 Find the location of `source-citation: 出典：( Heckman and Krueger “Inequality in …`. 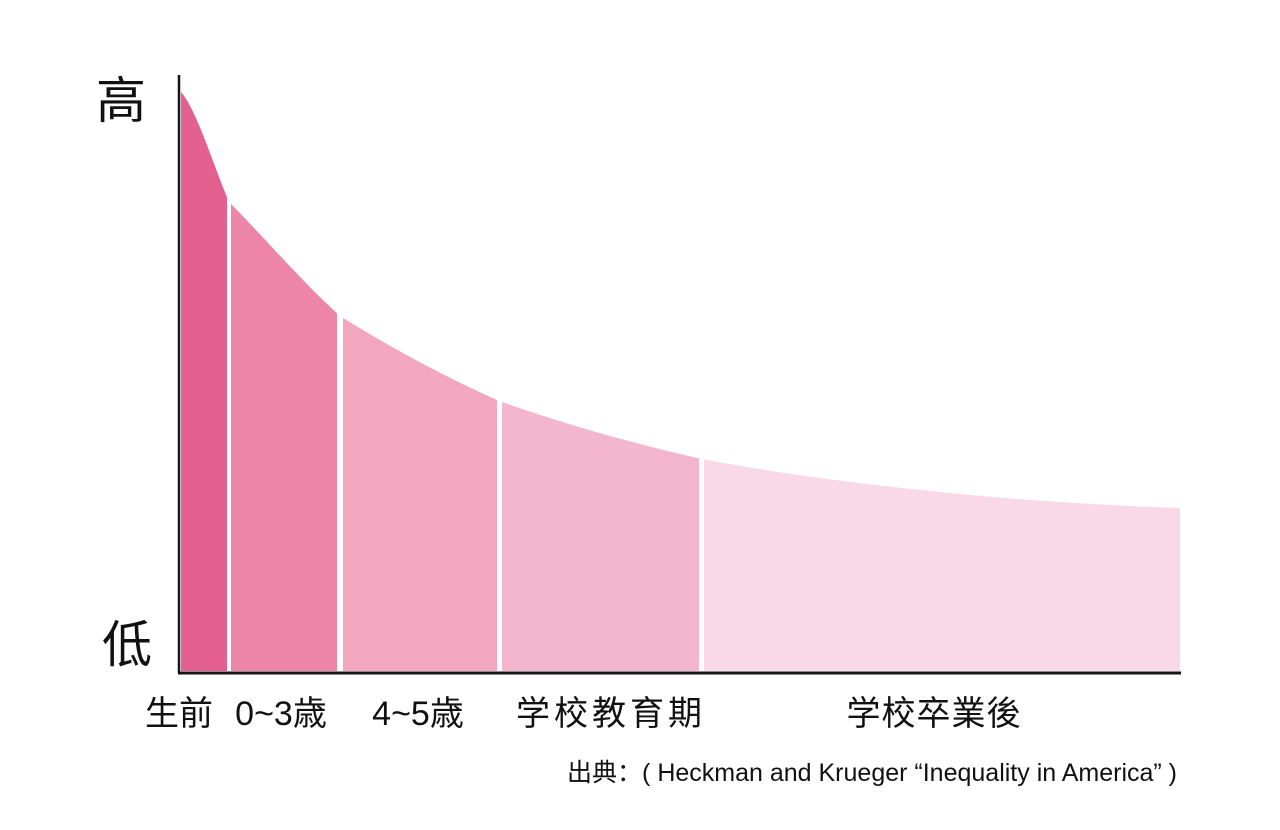

source-citation: 出典：( Heckman and Krueger “Inequality in … is located at coordinates (872, 773).